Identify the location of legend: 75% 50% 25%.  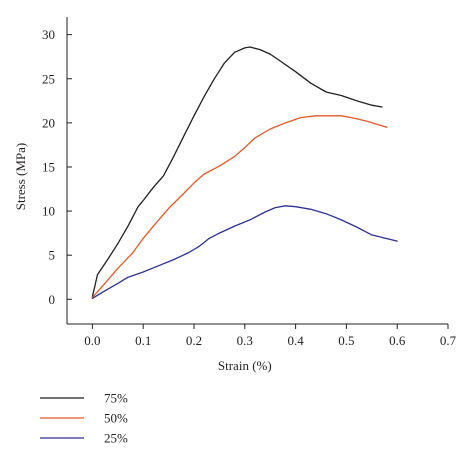
(84, 418).